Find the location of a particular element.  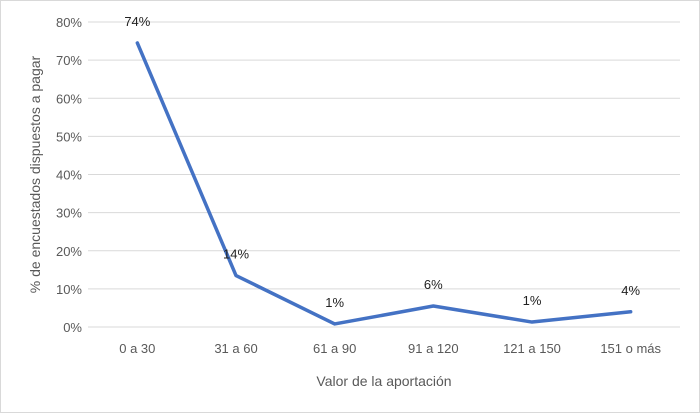

y-tick-label: 60% is located at coordinates (69, 98).